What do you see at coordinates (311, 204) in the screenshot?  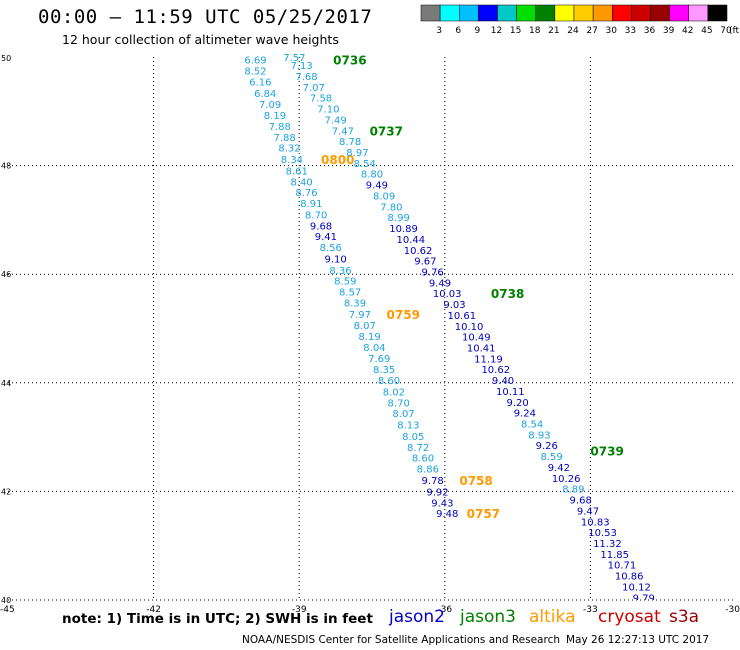 I see `swh-value-point: 8.91` at bounding box center [311, 204].